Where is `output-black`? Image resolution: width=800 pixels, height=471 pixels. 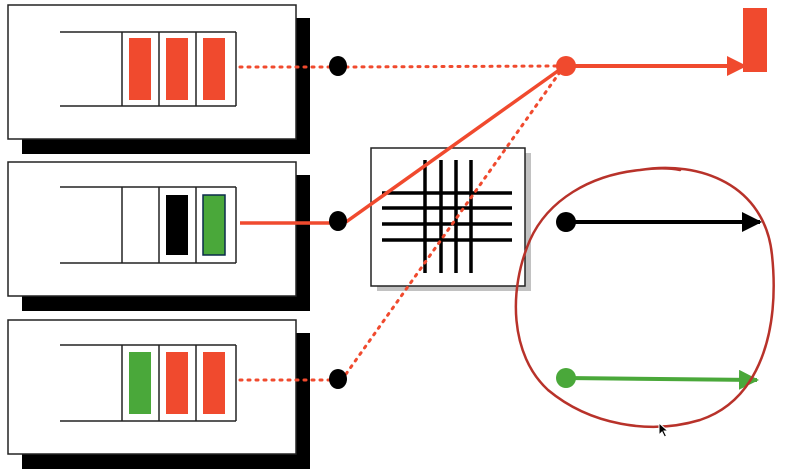
output-black is located at coordinates (659, 222).